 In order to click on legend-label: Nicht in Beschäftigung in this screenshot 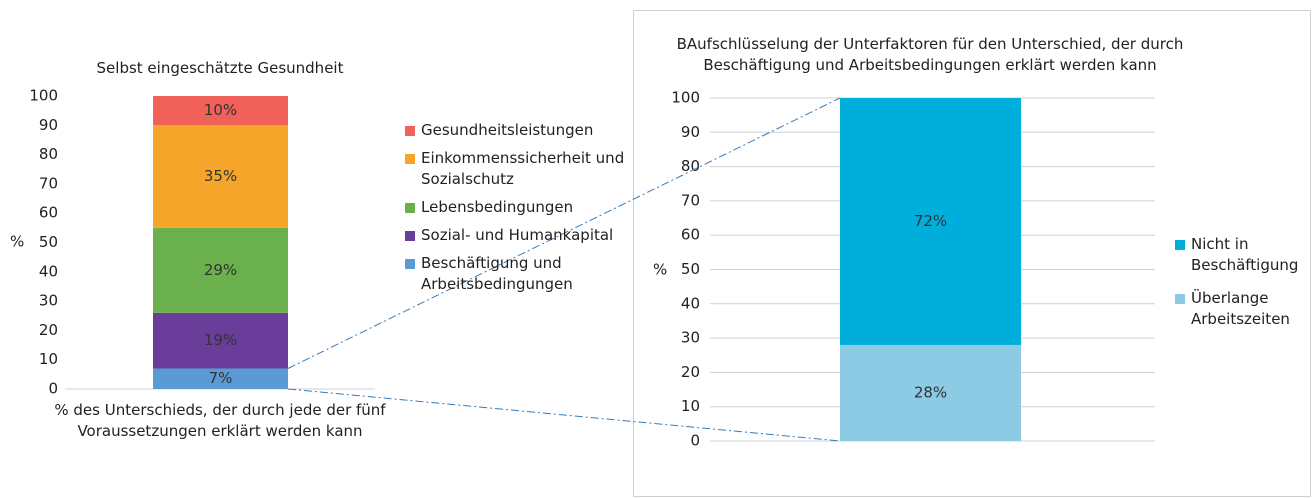, I will do `click(1245, 254)`.